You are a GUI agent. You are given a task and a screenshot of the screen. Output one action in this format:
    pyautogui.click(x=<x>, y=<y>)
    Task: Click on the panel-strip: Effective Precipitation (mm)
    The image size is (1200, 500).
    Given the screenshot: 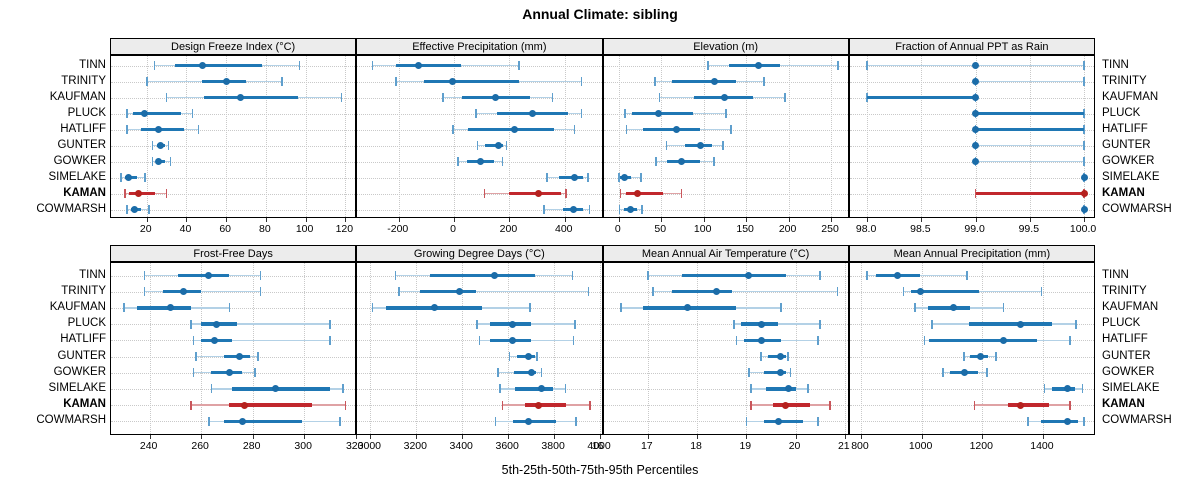 What is the action you would take?
    pyautogui.click(x=479, y=46)
    